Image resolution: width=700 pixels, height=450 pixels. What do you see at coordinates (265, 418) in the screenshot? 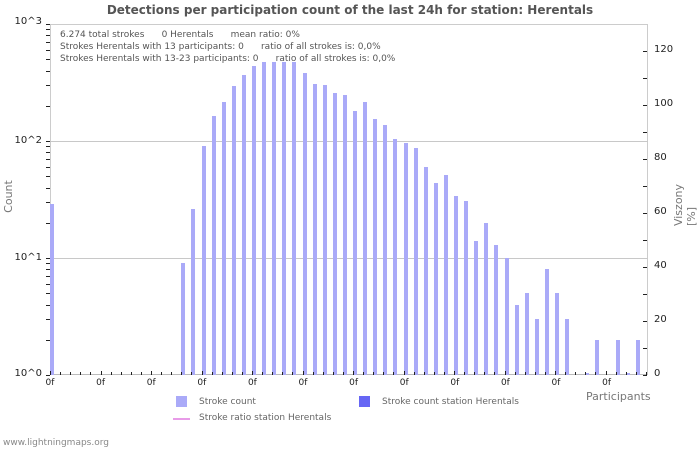
I see `legend-stroke-ratio-station: Stroke ratio station Herentals` at bounding box center [265, 418].